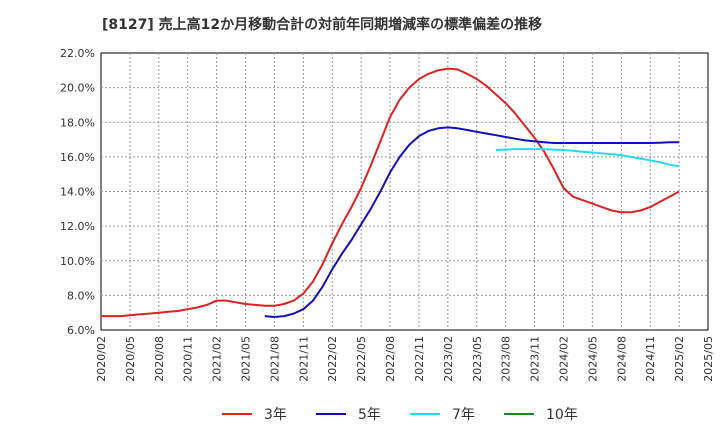 The height and width of the screenshot is (440, 720). Describe the element at coordinates (400, 415) in the screenshot. I see `legend: 3年 5年 7年 10年` at that location.